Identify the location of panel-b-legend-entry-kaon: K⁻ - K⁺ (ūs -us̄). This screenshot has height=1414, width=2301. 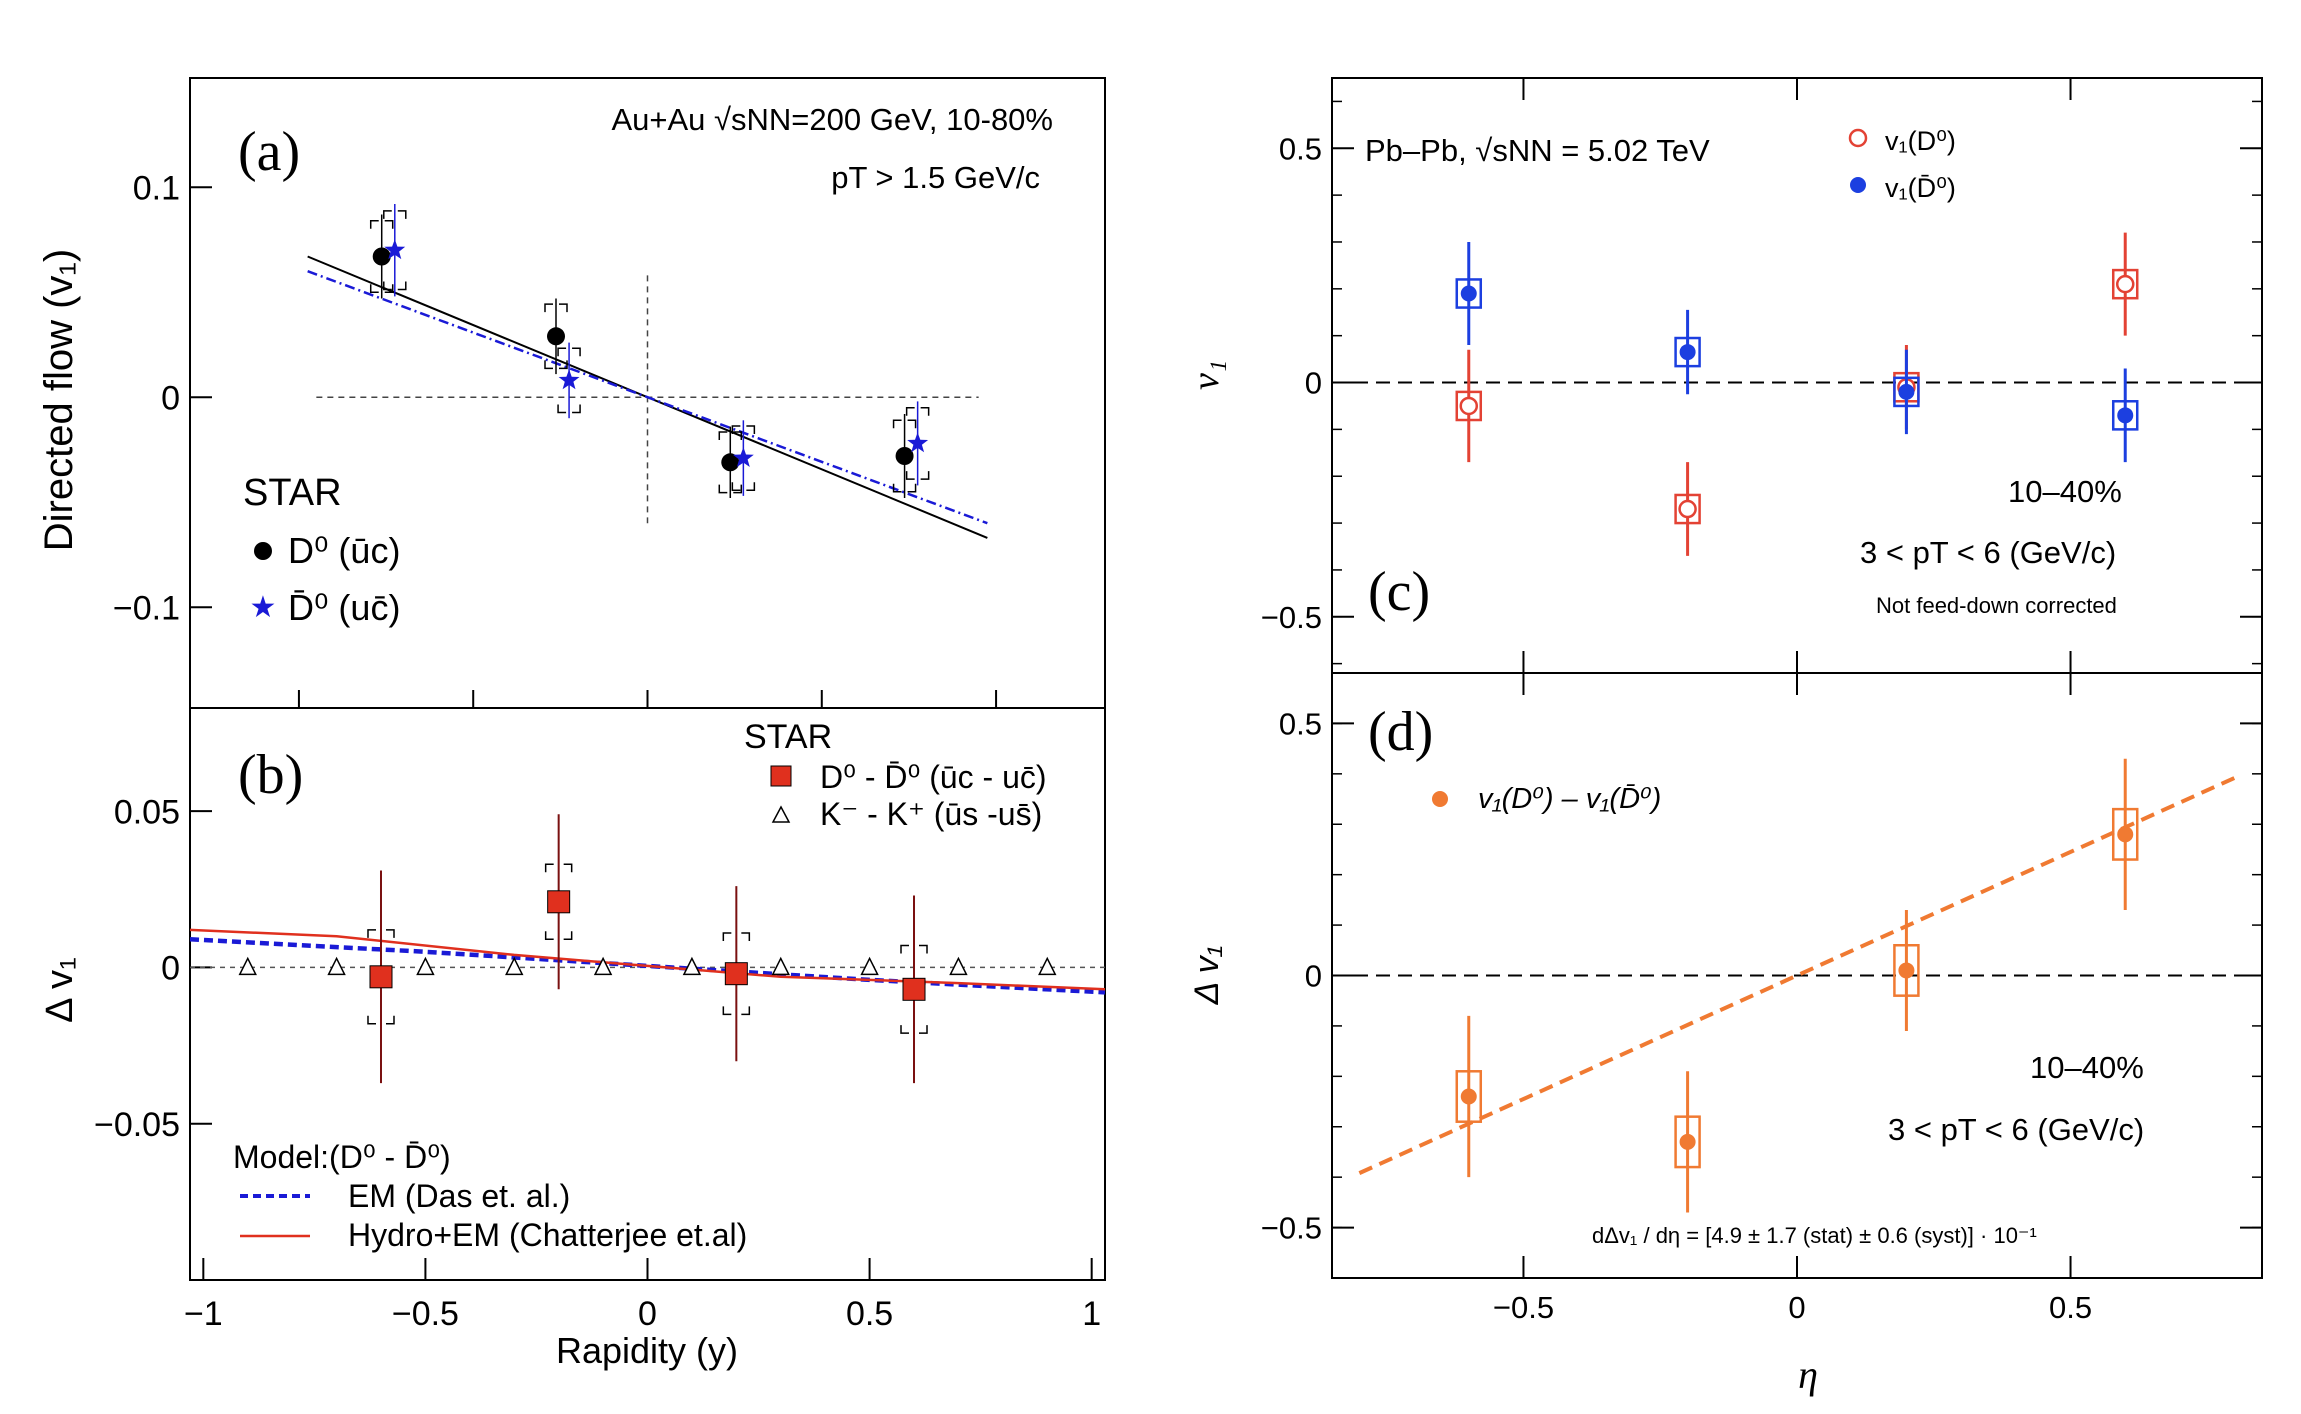
(931, 814).